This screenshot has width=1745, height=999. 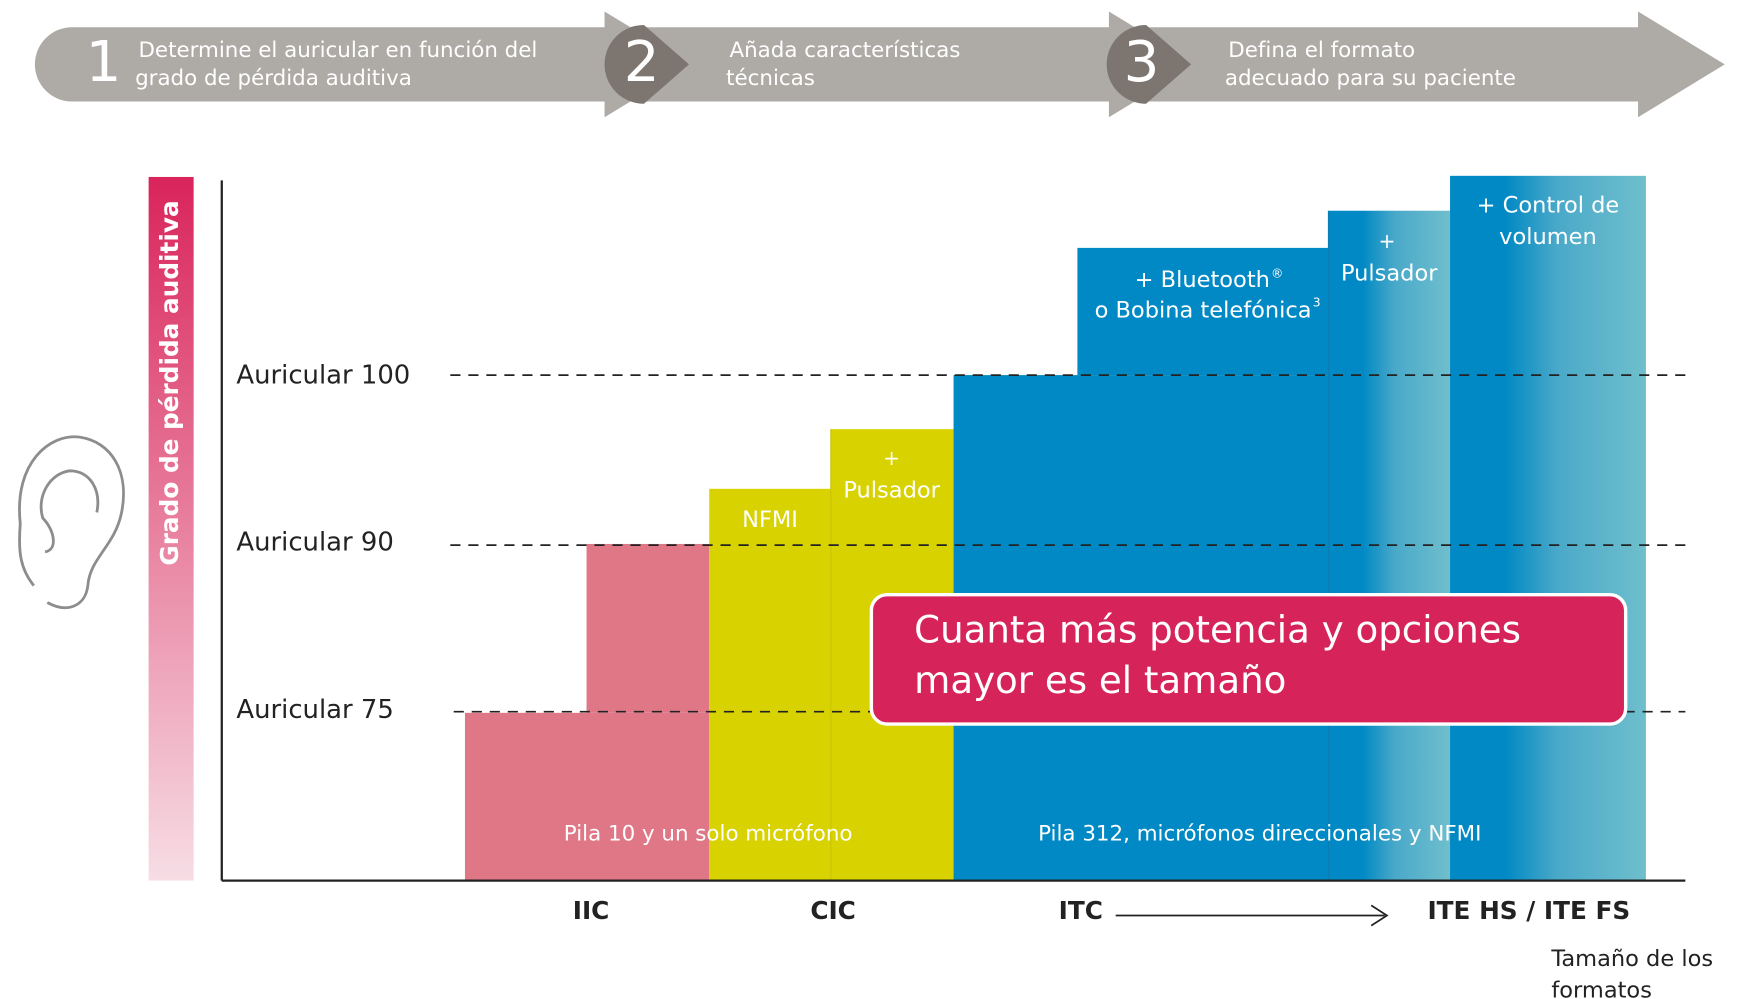 I want to click on ear-icon, so click(x=71, y=522).